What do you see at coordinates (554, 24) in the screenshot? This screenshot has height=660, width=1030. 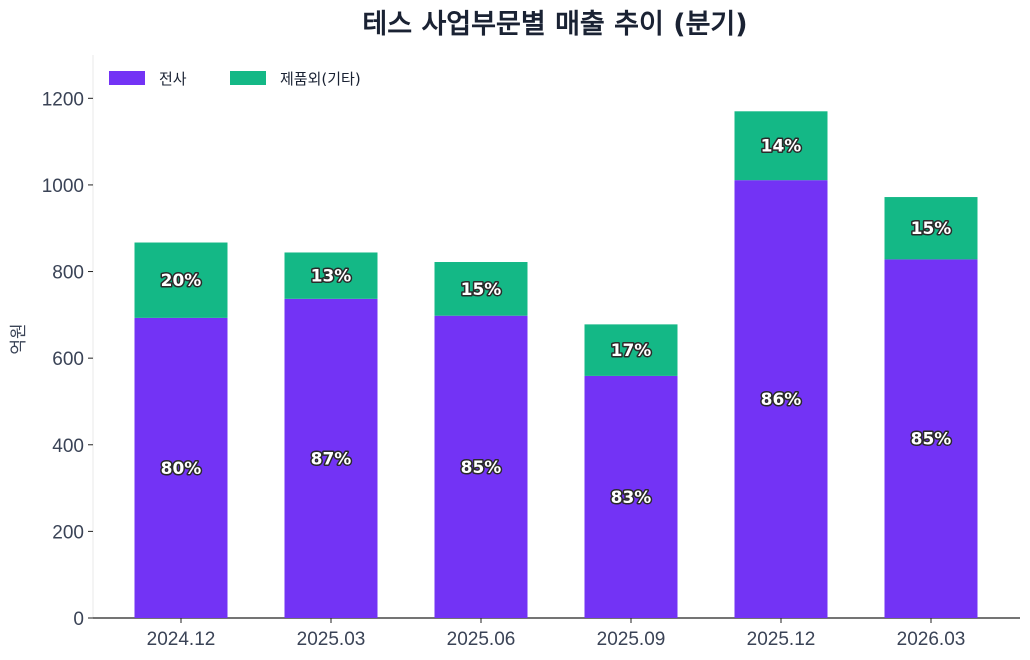 I see `chart-title: 테스 사업부문별 매출 추이 (분기)` at bounding box center [554, 24].